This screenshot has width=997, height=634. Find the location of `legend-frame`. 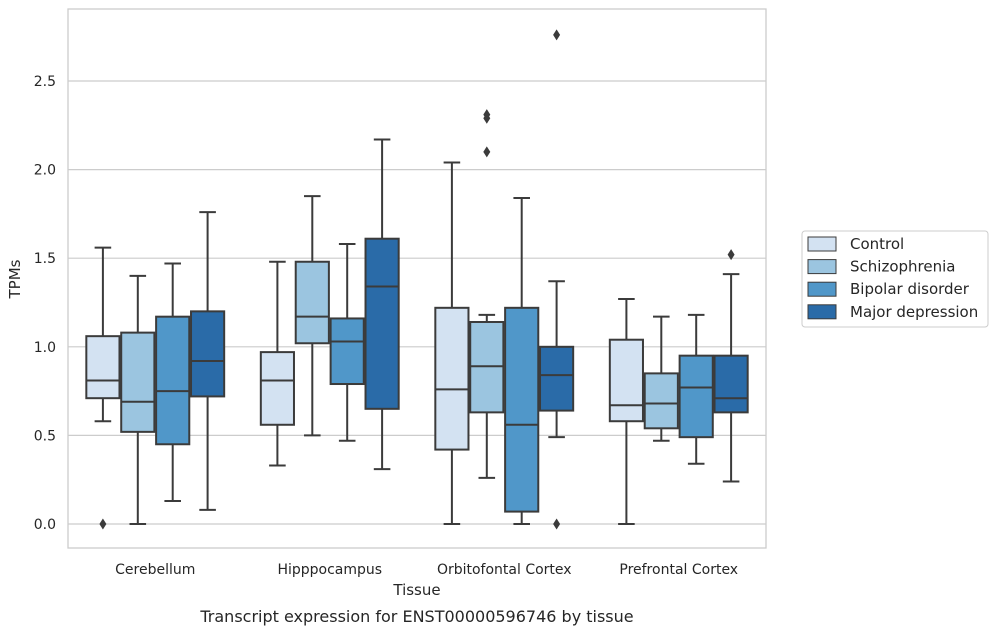

legend-frame is located at coordinates (895, 279).